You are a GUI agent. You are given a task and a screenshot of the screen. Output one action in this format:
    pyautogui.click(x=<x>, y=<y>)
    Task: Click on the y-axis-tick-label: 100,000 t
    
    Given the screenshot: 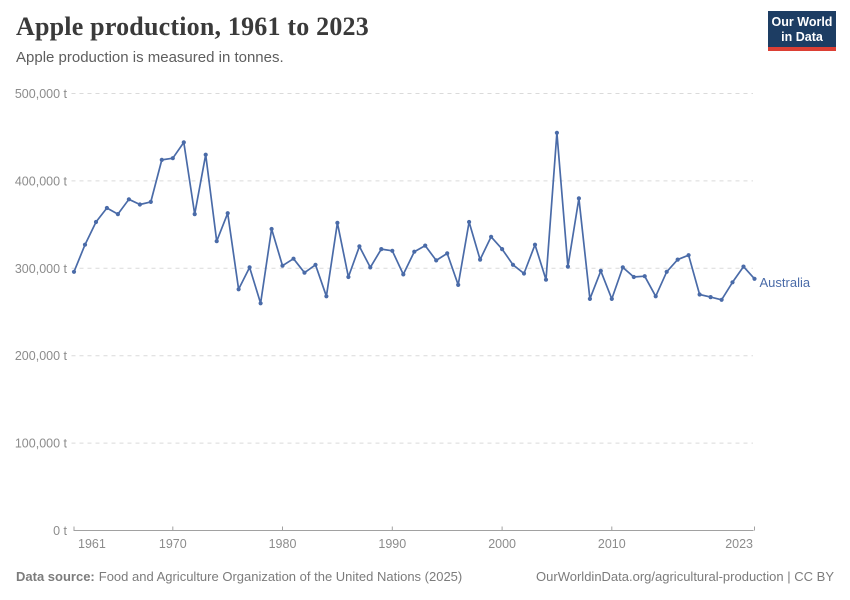 What is the action you would take?
    pyautogui.click(x=41, y=444)
    